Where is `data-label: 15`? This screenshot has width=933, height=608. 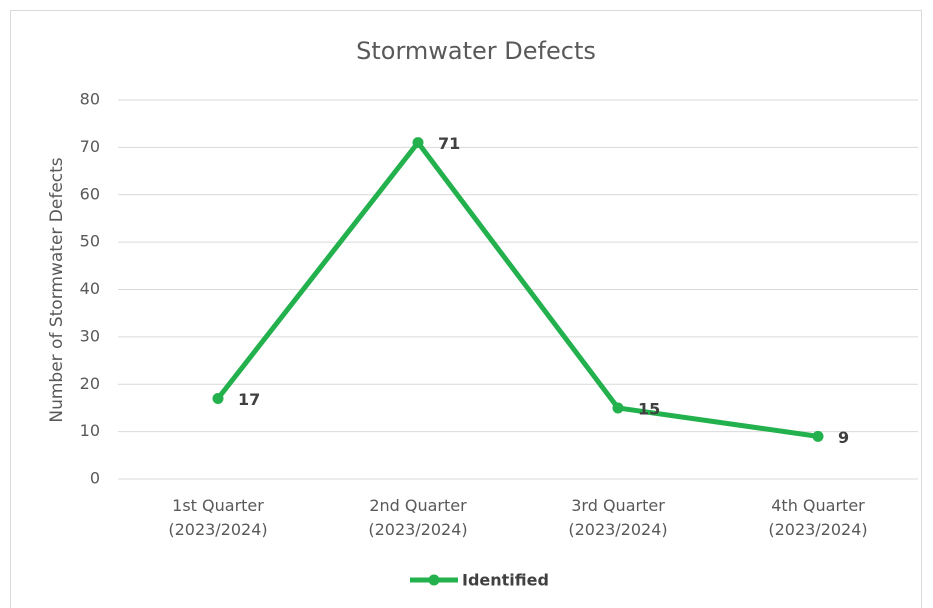
data-label: 15 is located at coordinates (649, 408).